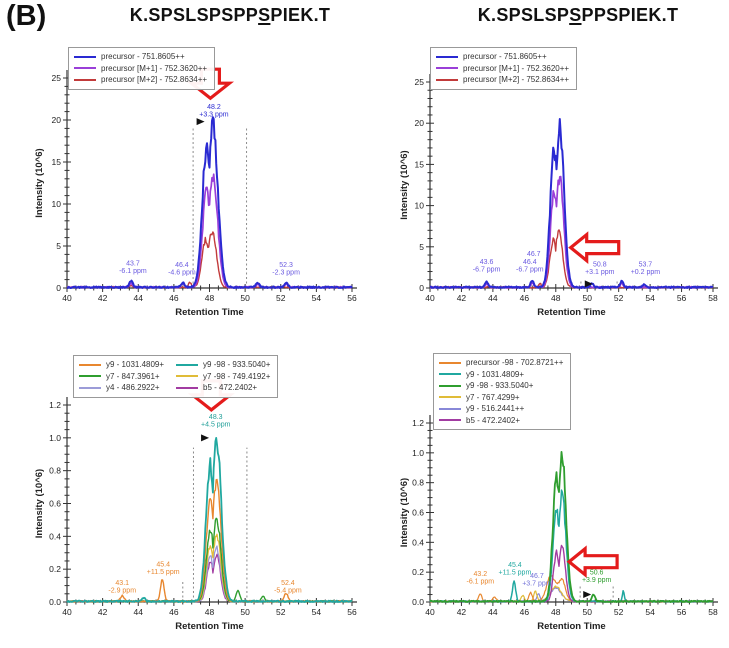  What do you see at coordinates (135, 364) in the screenshot?
I see `legend-label: y9 - 1031.4809+` at bounding box center [135, 364].